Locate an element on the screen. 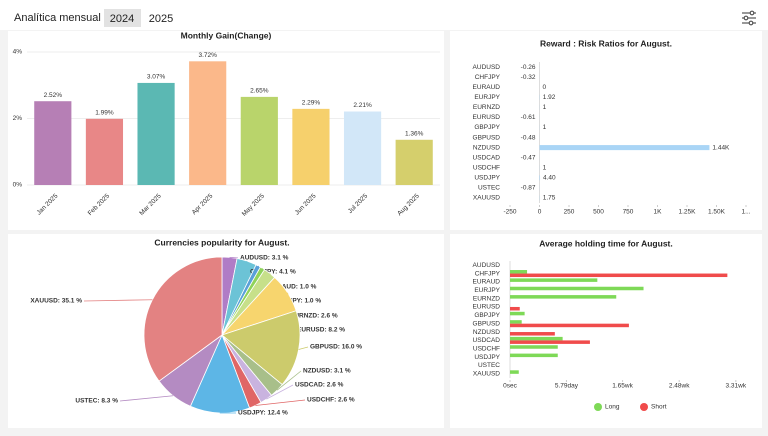  header-title: Analítica mensual is located at coordinates (57, 18).